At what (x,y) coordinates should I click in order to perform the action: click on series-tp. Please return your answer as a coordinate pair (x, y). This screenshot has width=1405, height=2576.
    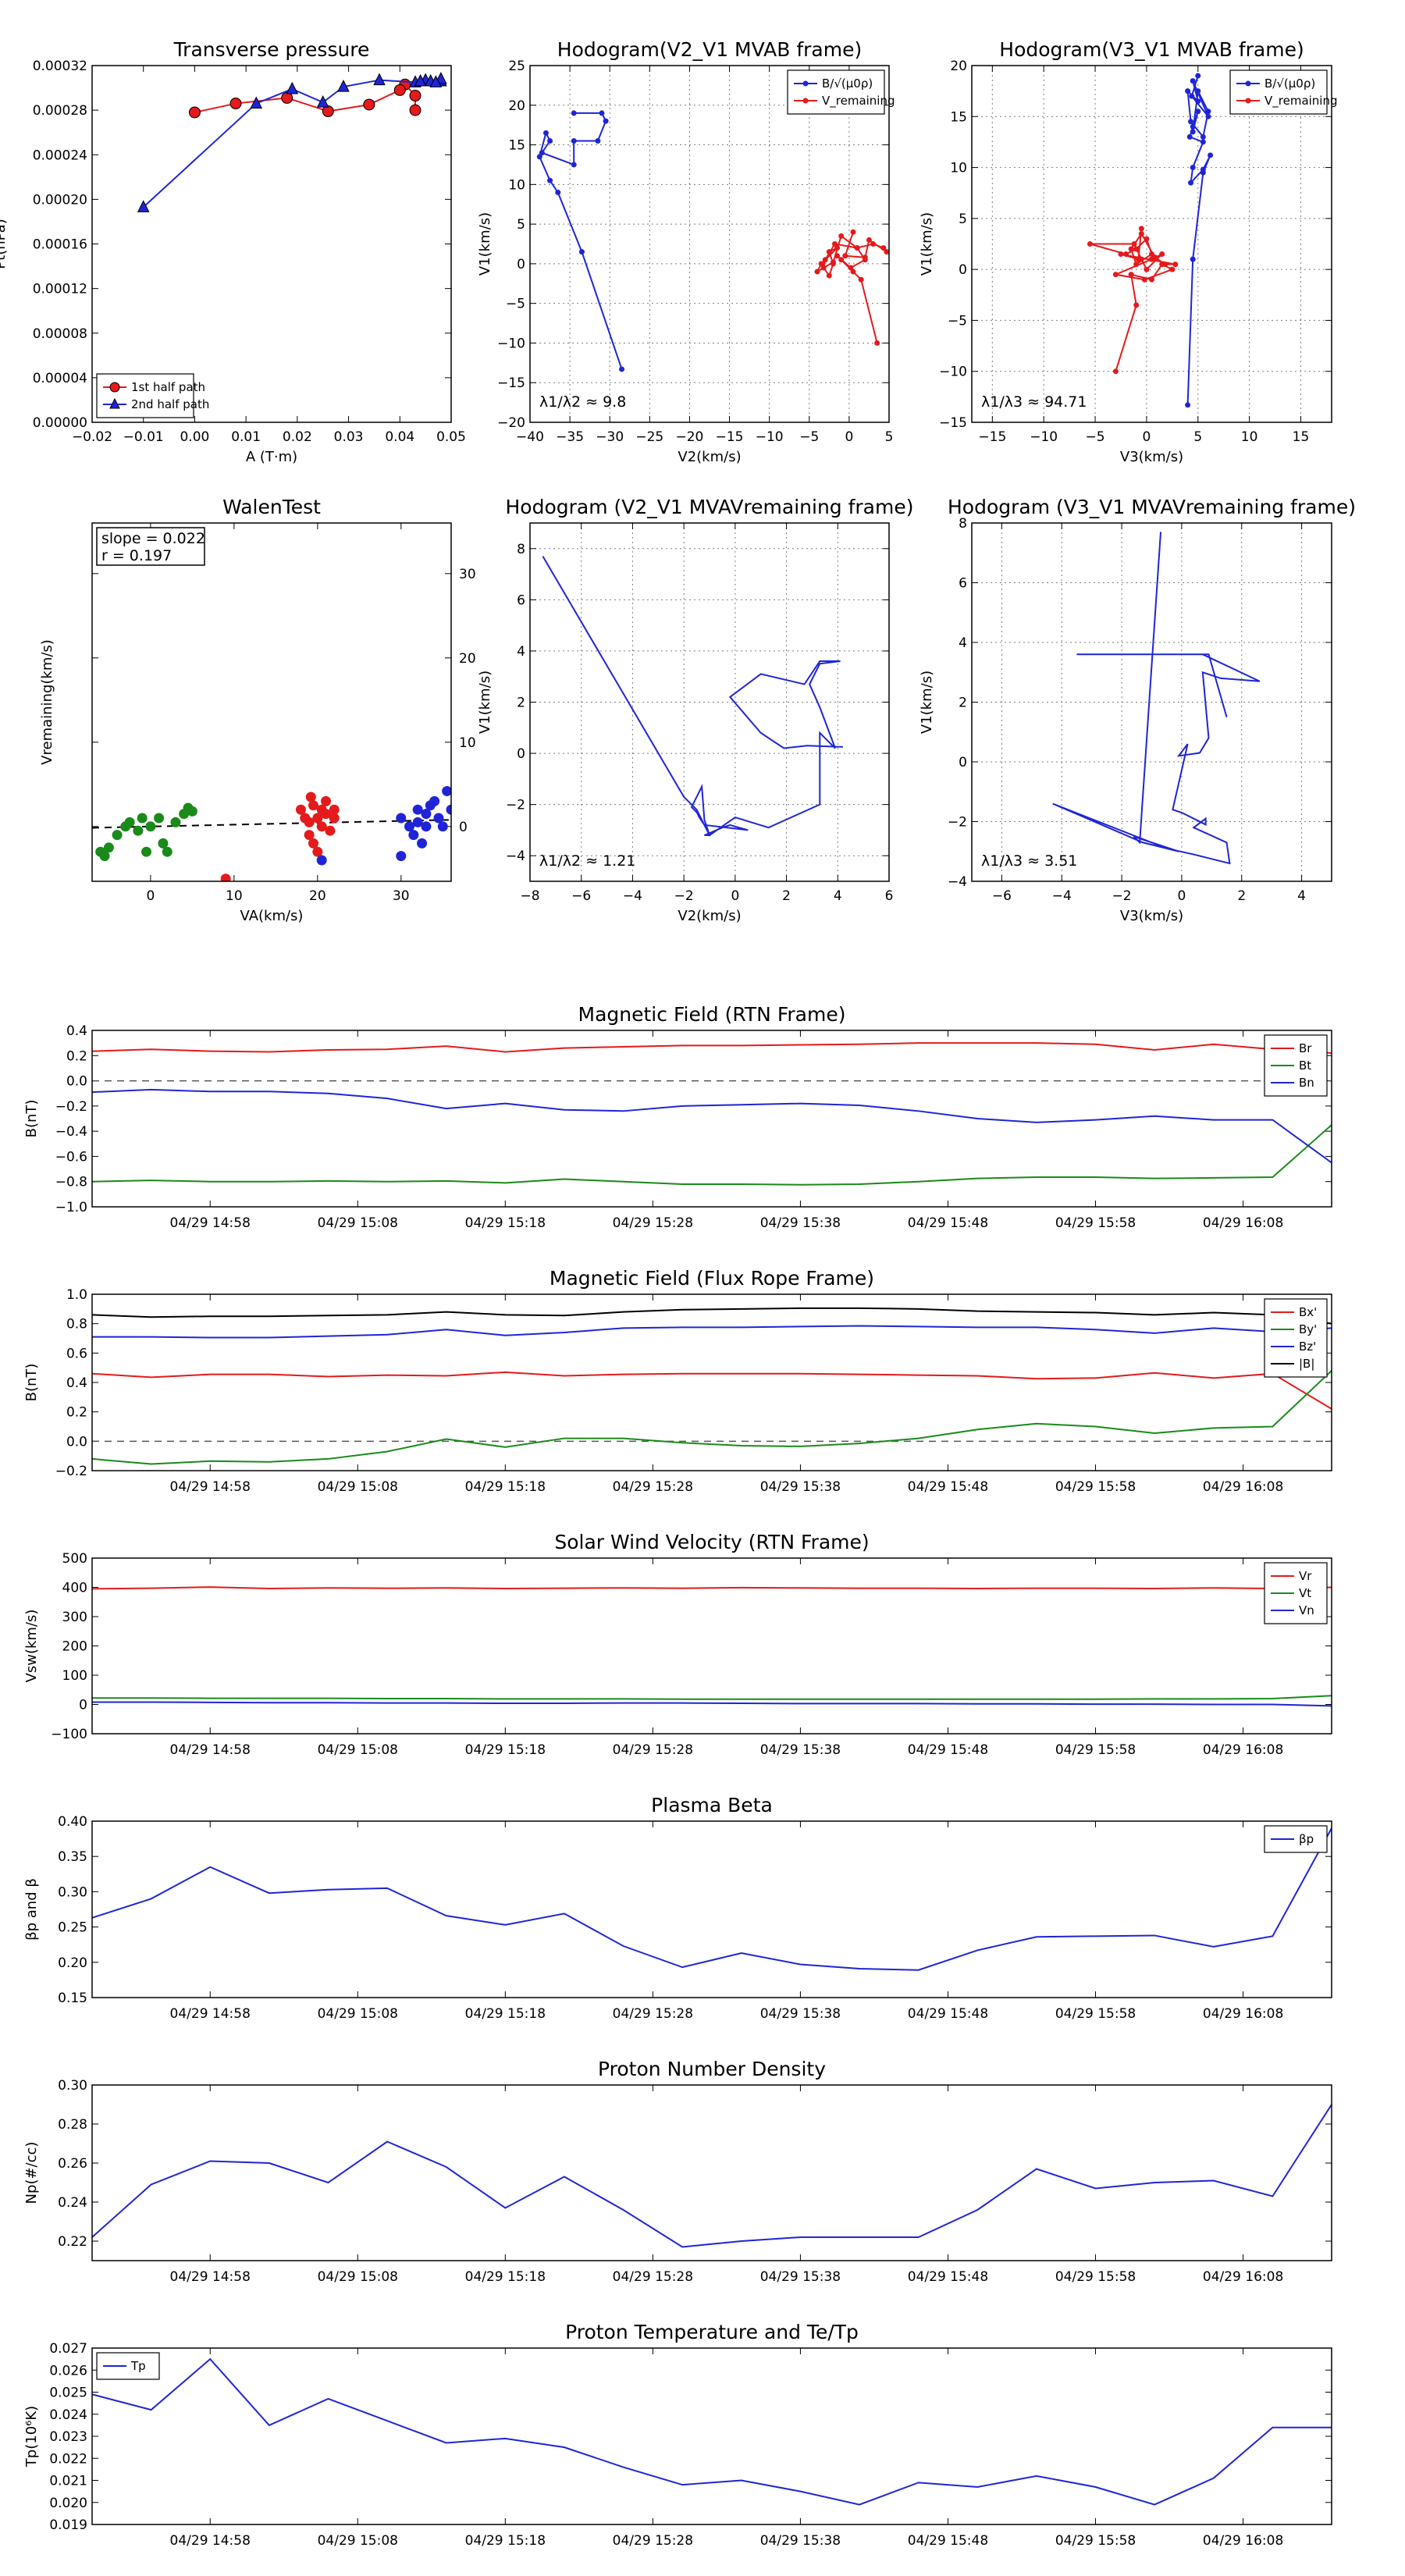
    Looking at the image, I should click on (712, 2431).